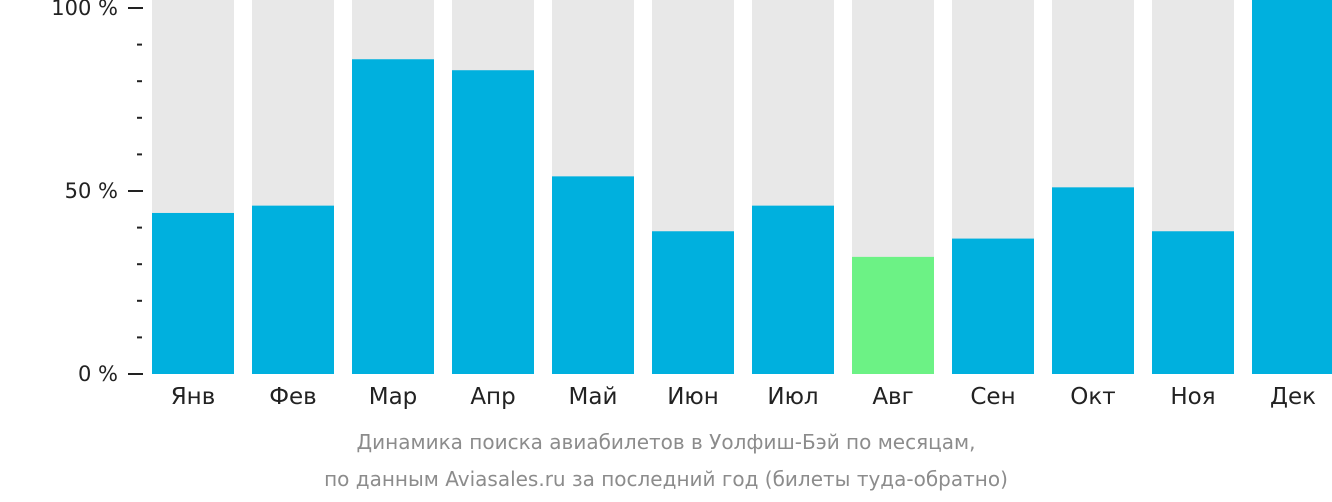  I want to click on x-tick-label-9: Сен, so click(992, 397).